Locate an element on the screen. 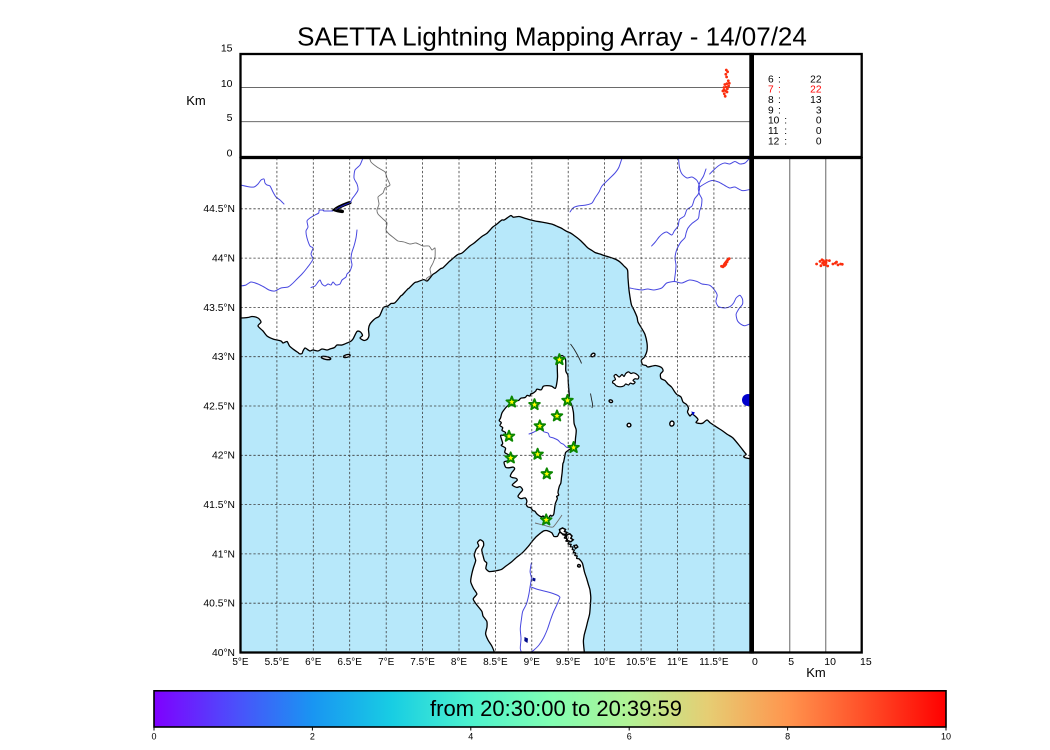 Image resolution: width=1050 pixels, height=750 pixels. svg-text: 44.5°N is located at coordinates (219, 209).